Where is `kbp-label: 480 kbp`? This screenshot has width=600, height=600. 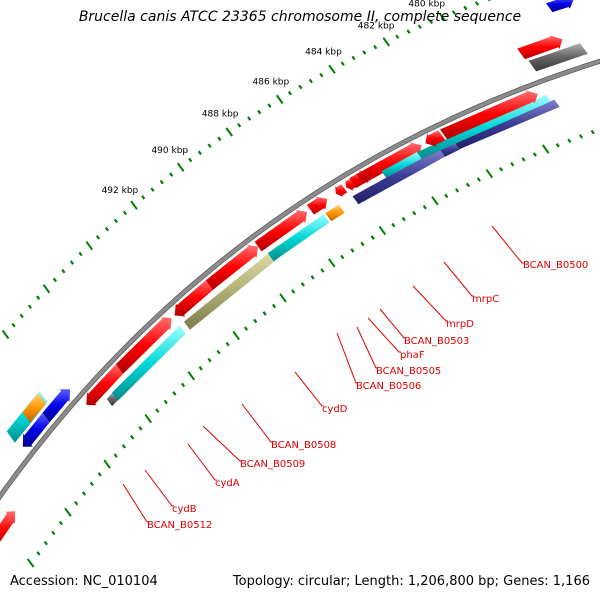
kbp-label: 480 kbp is located at coordinates (426, 4).